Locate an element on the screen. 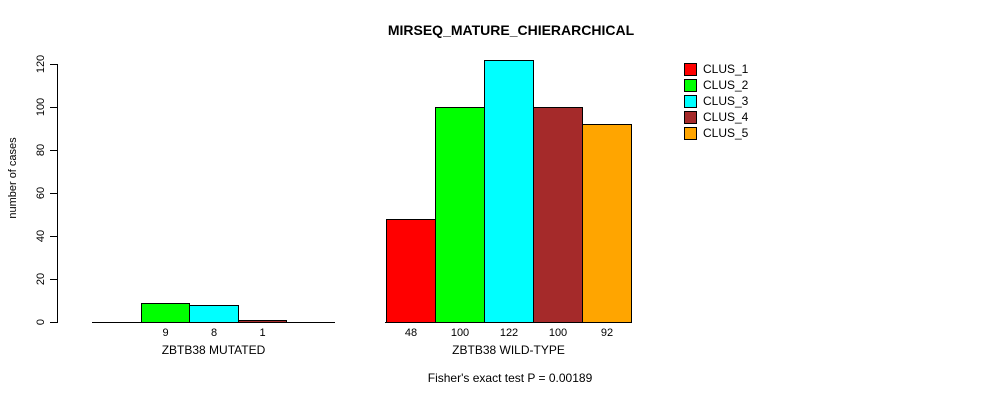 The height and width of the screenshot is (400, 990). y-tick-label: 80 is located at coordinates (41, 150).